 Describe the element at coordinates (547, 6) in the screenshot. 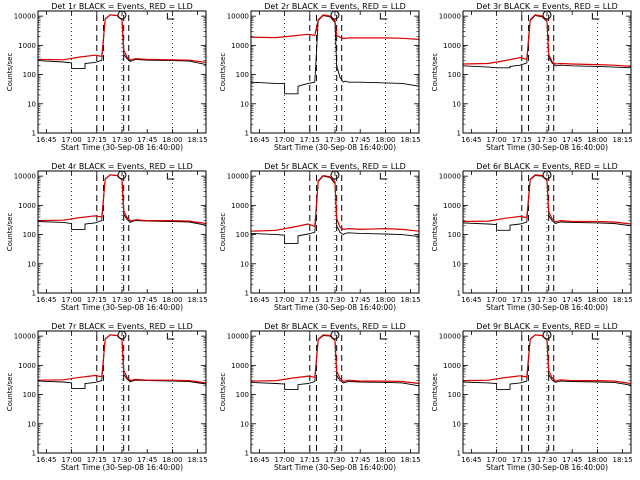

I see `panel-title: Det 3r BLACK = Events, RED = LLD` at that location.